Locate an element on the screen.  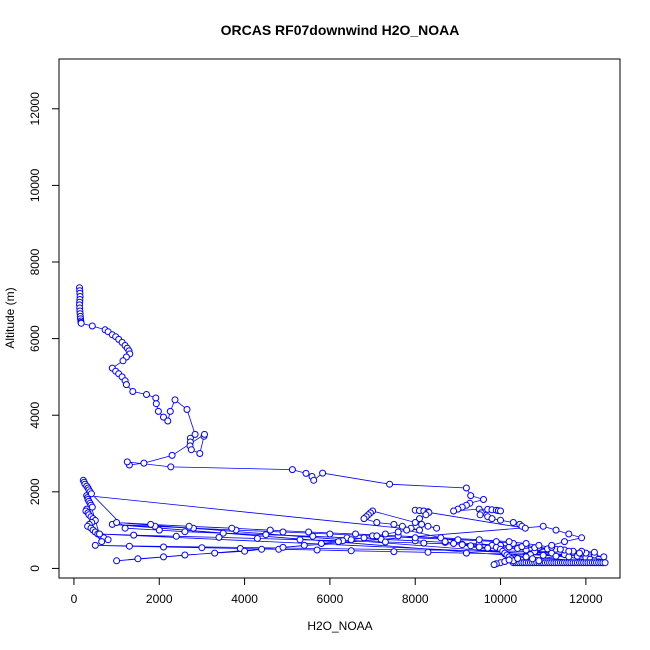
x-axis-label: H2O_NOAA is located at coordinates (339, 626).